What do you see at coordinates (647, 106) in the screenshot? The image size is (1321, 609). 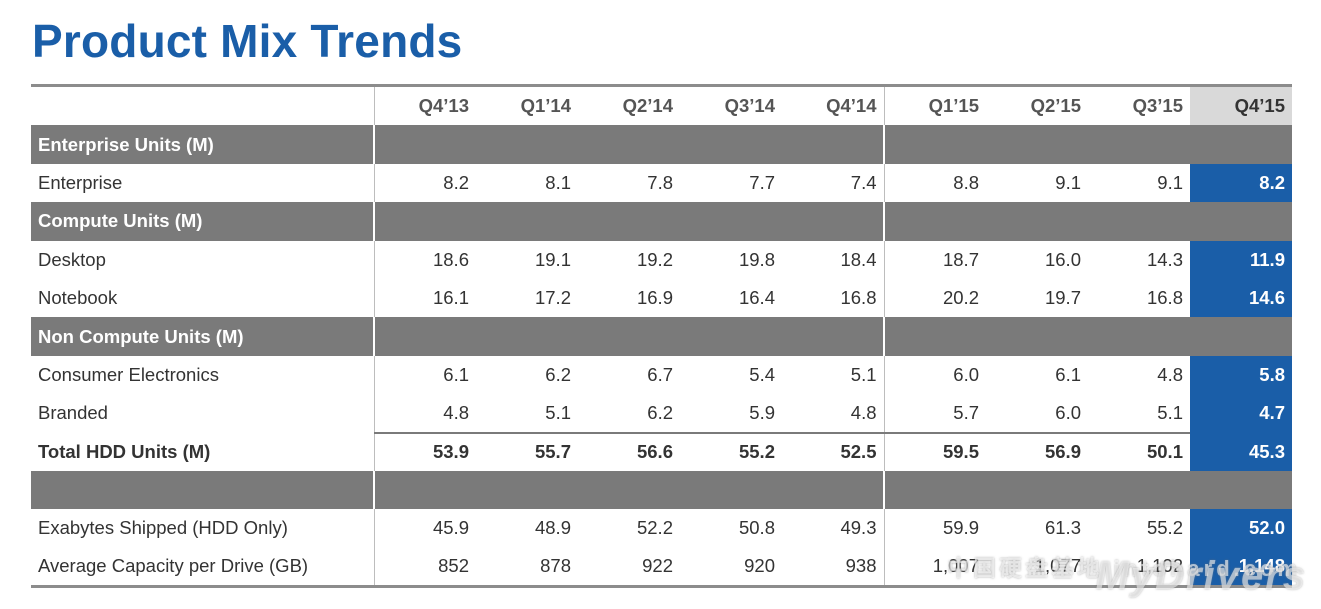 I see `column-header: Q2’14` at bounding box center [647, 106].